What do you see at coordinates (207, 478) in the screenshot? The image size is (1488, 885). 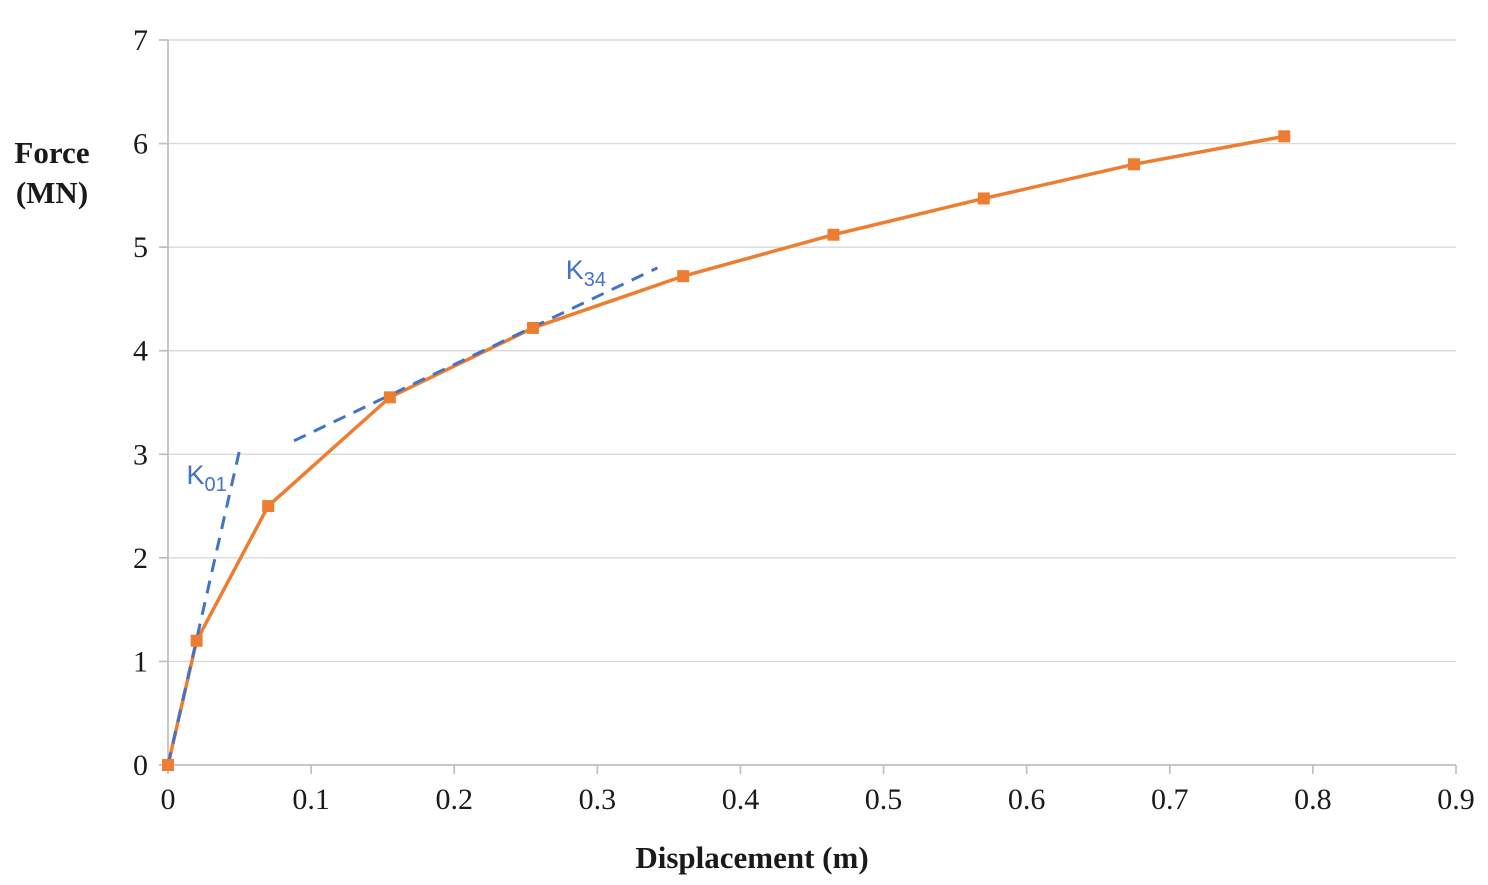 I see `k01-label: K01` at bounding box center [207, 478].